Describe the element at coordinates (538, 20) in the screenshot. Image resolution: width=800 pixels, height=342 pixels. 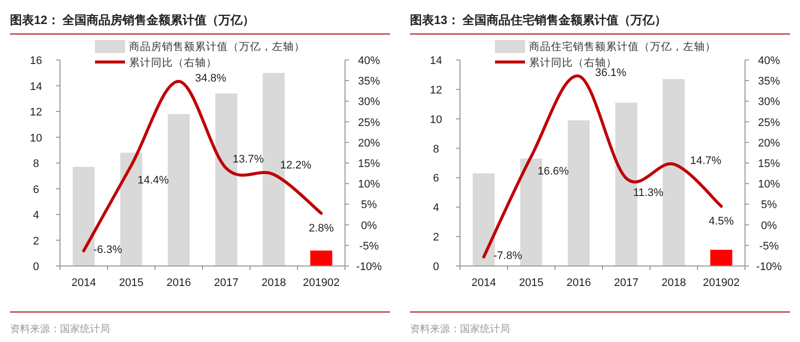
I see `chart-title: 图表13： 全国商品住宅销售金额累计值（万亿）` at that location.